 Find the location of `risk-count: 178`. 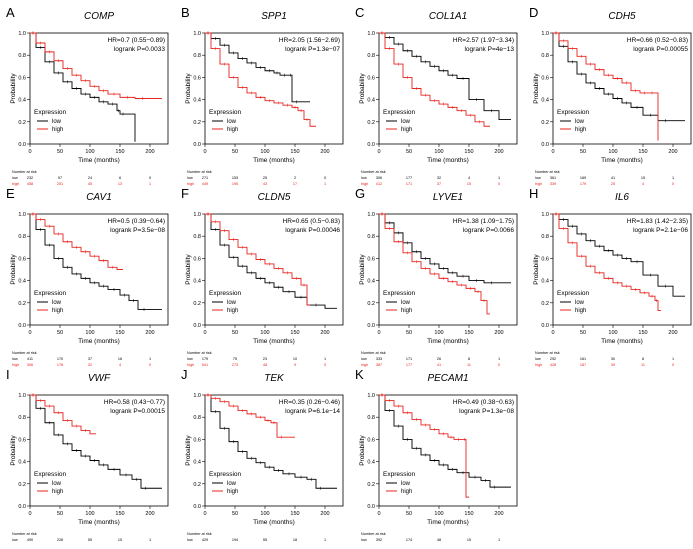

risk-count: 178 is located at coordinates (60, 365).